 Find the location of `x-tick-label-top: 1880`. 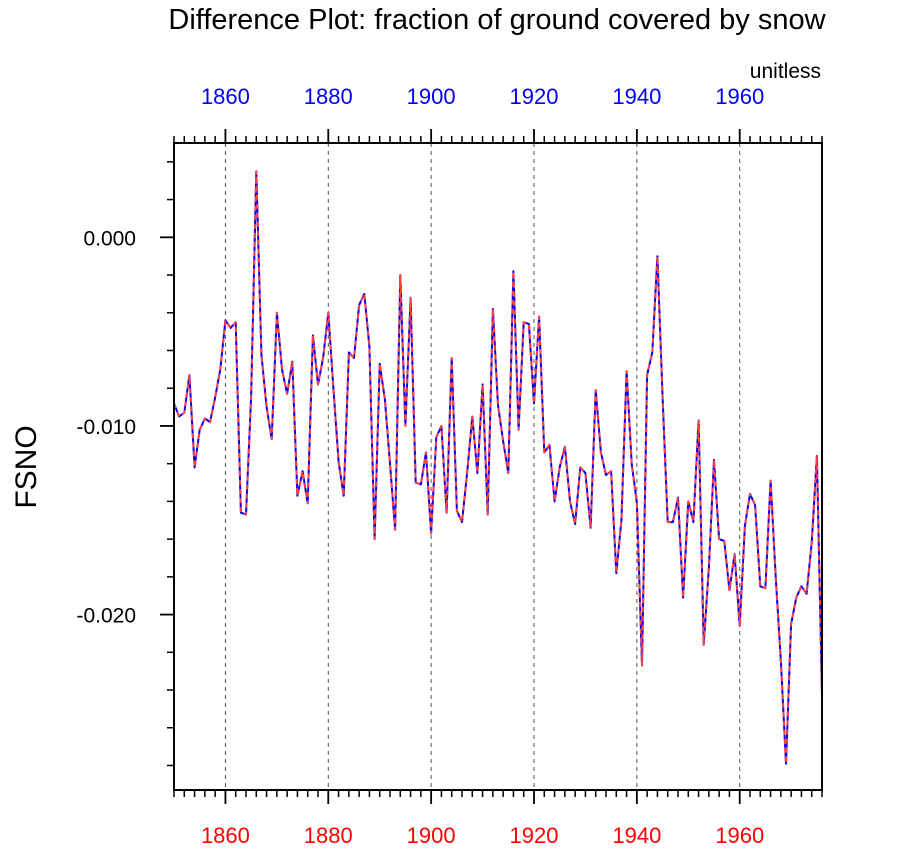

x-tick-label-top: 1880 is located at coordinates (328, 96).